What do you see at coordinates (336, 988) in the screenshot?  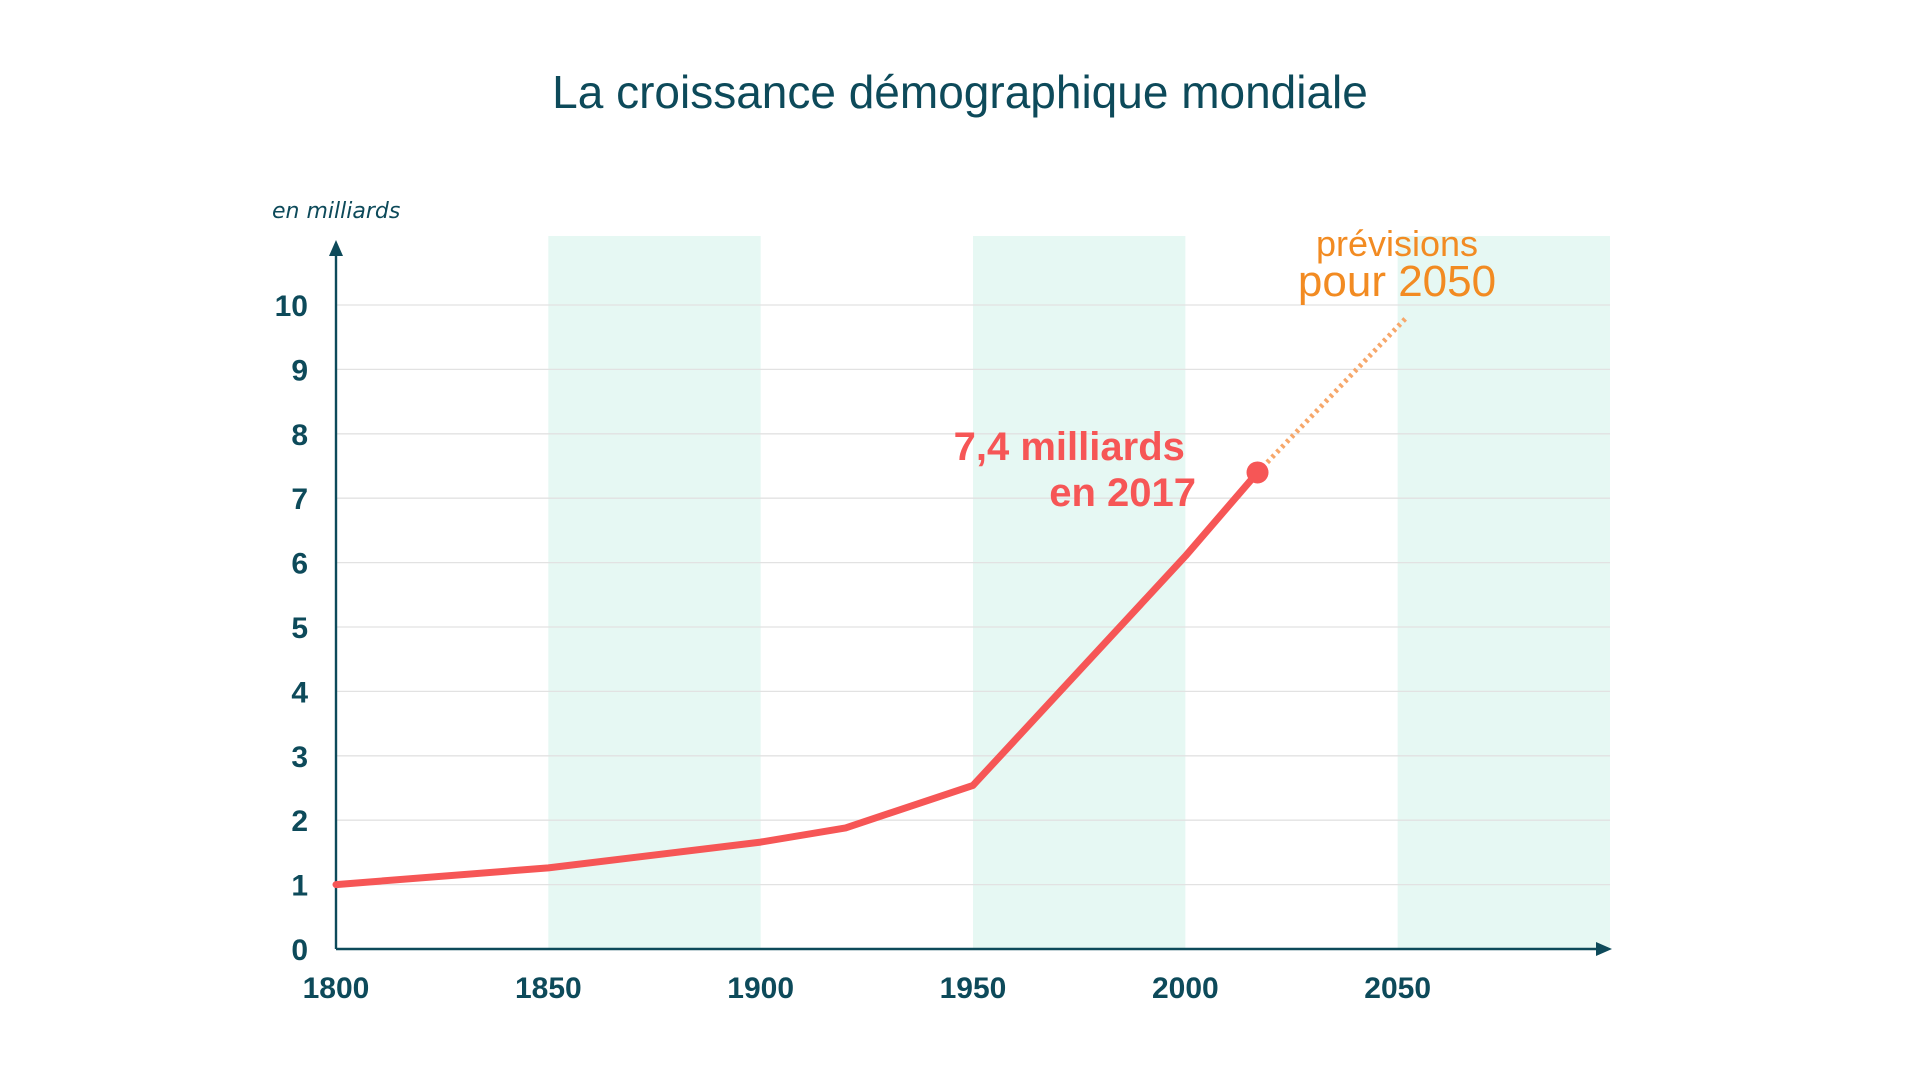 I see `x-tick-label-1800: 1800` at bounding box center [336, 988].